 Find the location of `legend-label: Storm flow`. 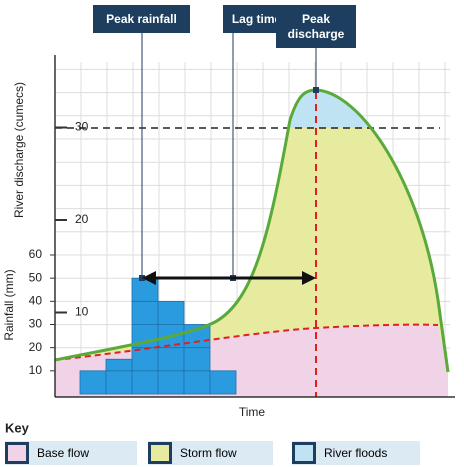

legend-label: Storm flow is located at coordinates (208, 453).